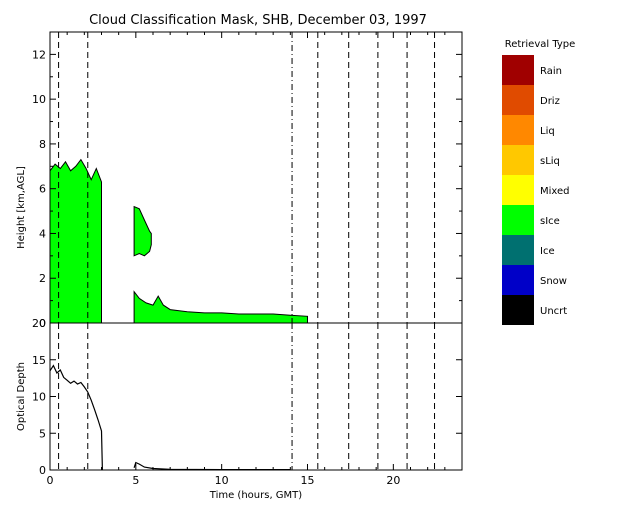  I want to click on y-tick-label: 2, so click(42, 278).